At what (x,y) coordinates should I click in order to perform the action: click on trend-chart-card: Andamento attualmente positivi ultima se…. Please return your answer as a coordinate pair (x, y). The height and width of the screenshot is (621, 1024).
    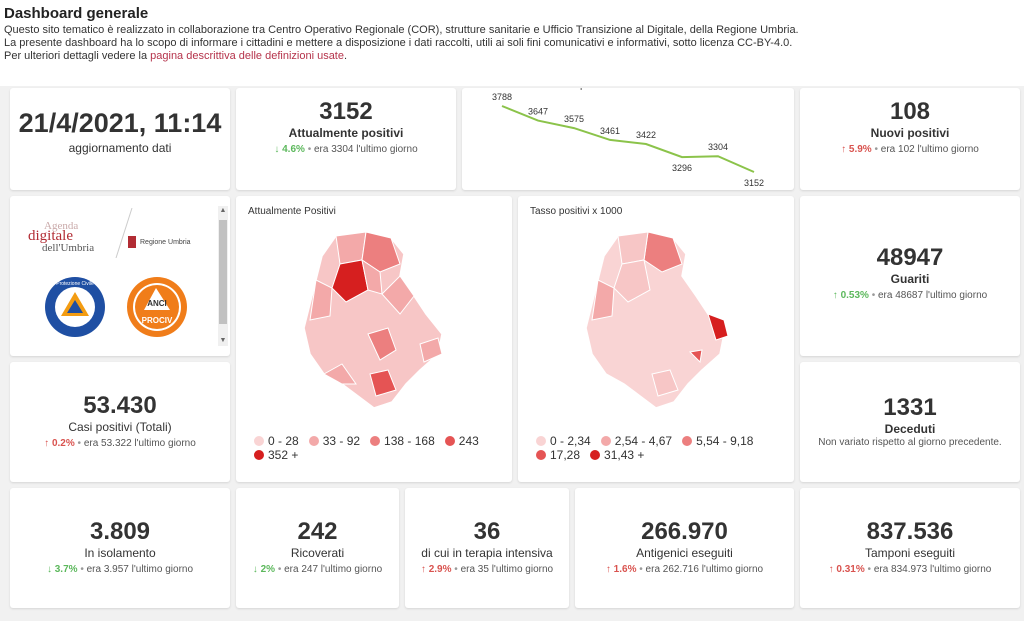
    Looking at the image, I should click on (628, 139).